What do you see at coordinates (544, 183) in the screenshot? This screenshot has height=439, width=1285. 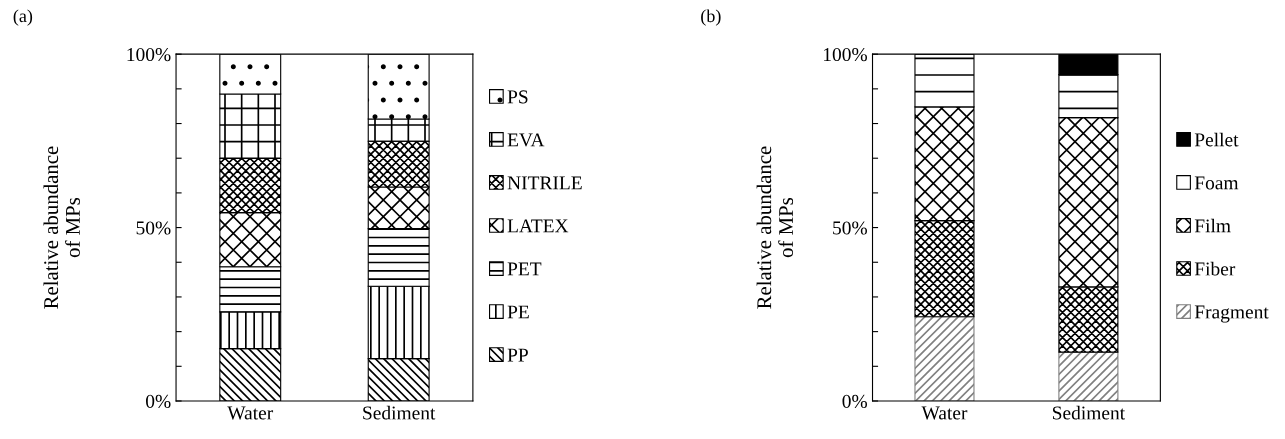 I see `legend-label: NITRILE` at bounding box center [544, 183].